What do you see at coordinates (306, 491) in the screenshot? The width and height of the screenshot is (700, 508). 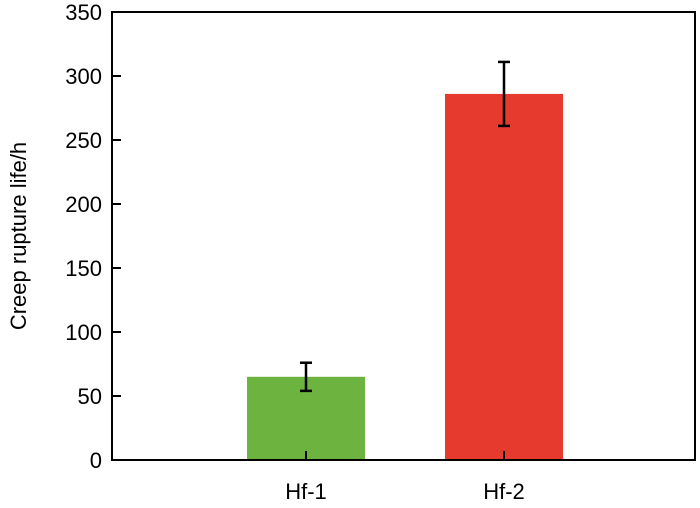 I see `x-tick-label: Hf-1` at bounding box center [306, 491].